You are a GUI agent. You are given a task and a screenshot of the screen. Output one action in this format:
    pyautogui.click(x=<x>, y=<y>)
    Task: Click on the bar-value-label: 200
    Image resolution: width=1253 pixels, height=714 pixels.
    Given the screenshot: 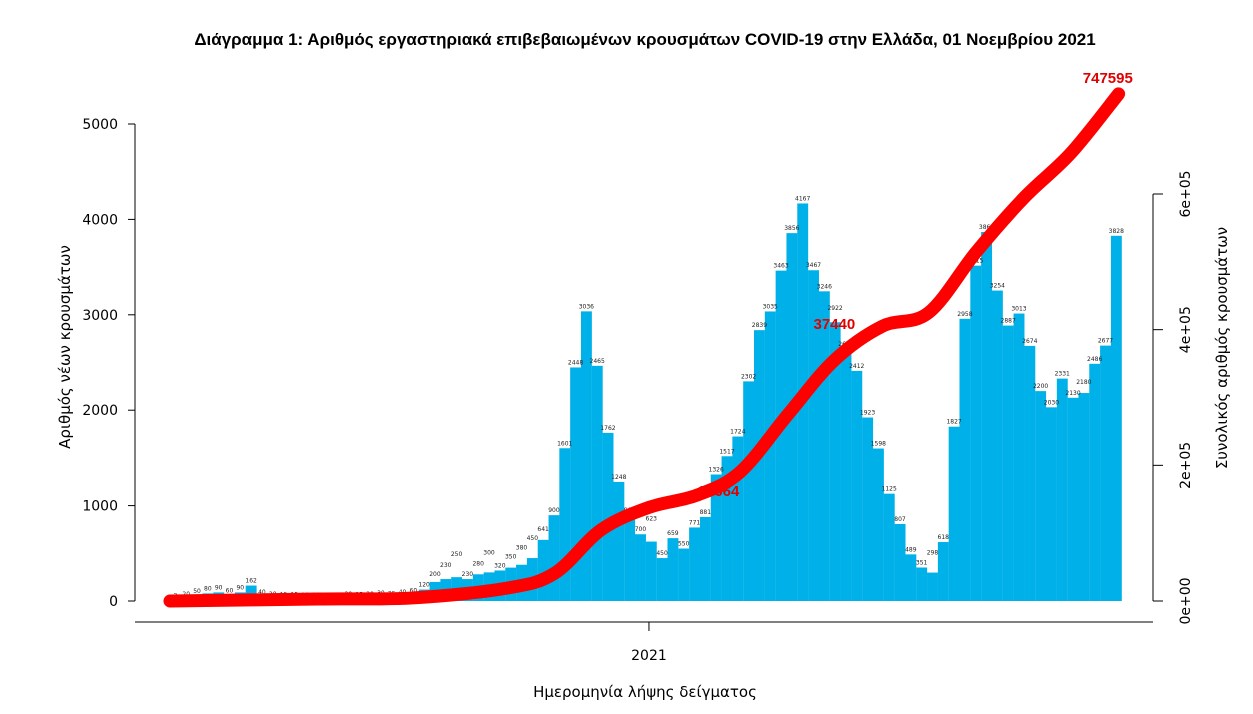 What is the action you would take?
    pyautogui.click(x=435, y=574)
    